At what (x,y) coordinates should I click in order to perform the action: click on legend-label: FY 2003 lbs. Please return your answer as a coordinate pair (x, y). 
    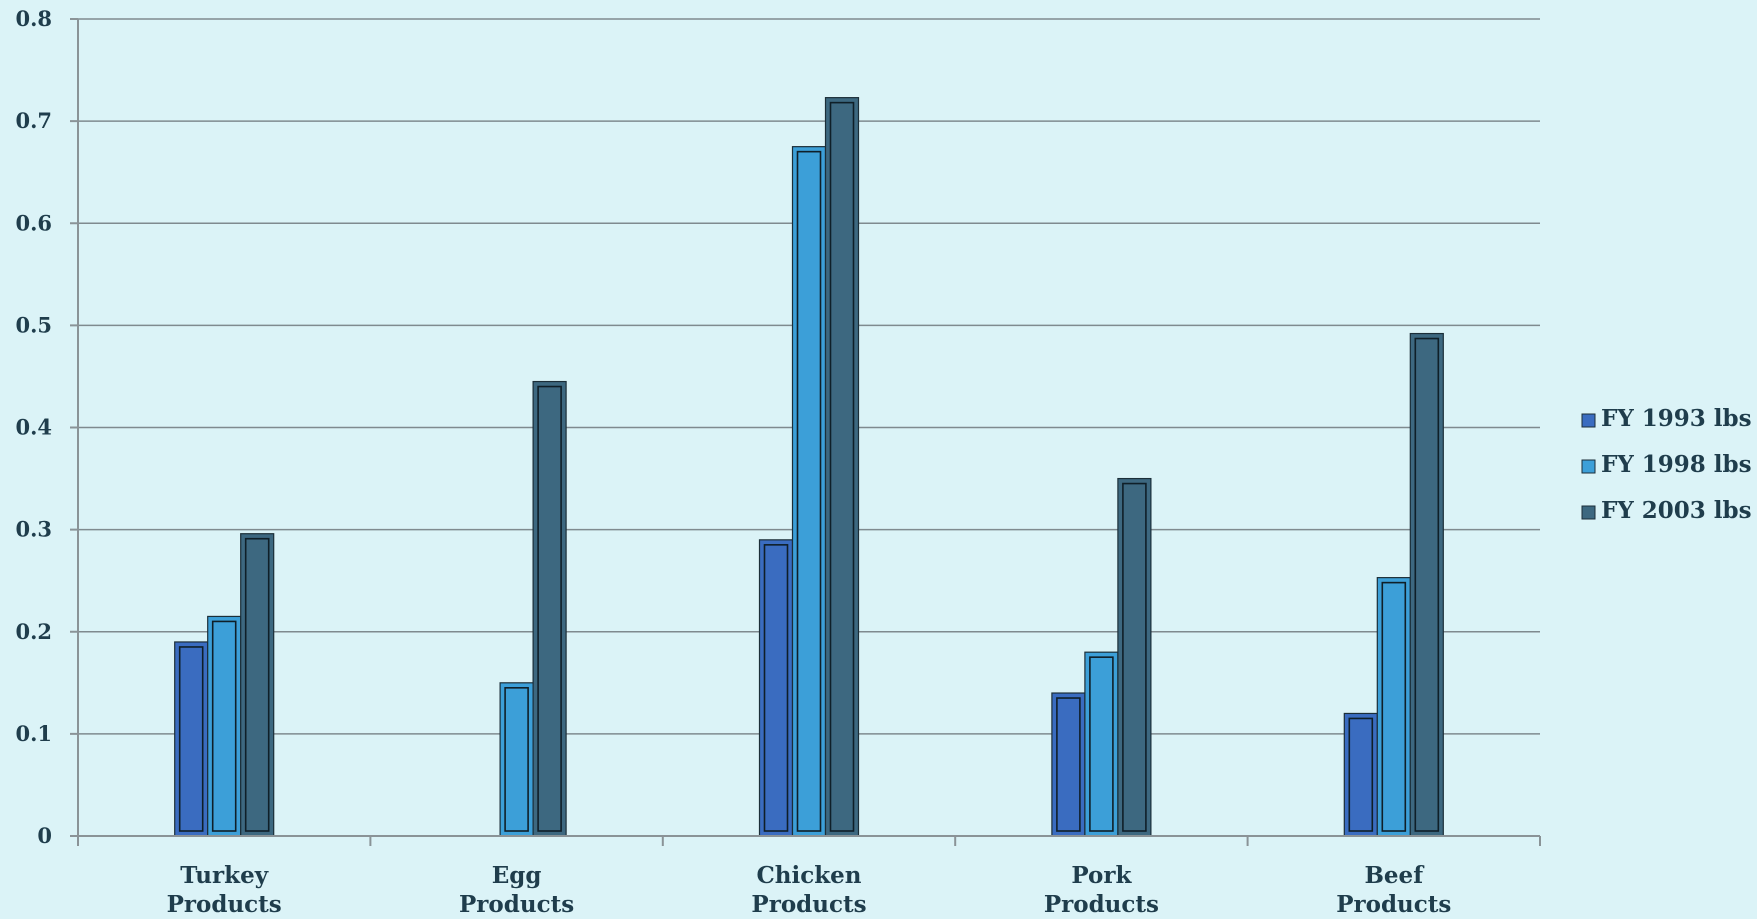
    Looking at the image, I should click on (1676, 510).